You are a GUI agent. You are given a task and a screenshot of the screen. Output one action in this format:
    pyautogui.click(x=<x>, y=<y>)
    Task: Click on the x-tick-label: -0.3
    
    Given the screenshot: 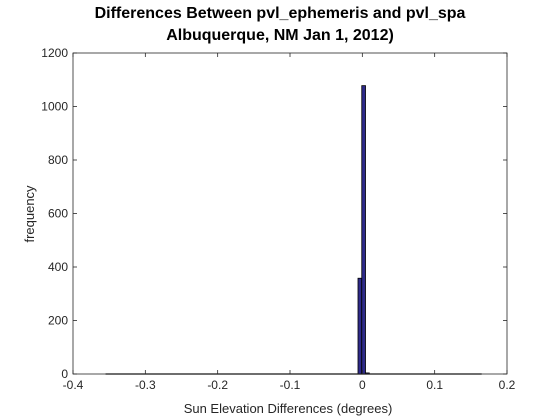 What is the action you would take?
    pyautogui.click(x=145, y=385)
    